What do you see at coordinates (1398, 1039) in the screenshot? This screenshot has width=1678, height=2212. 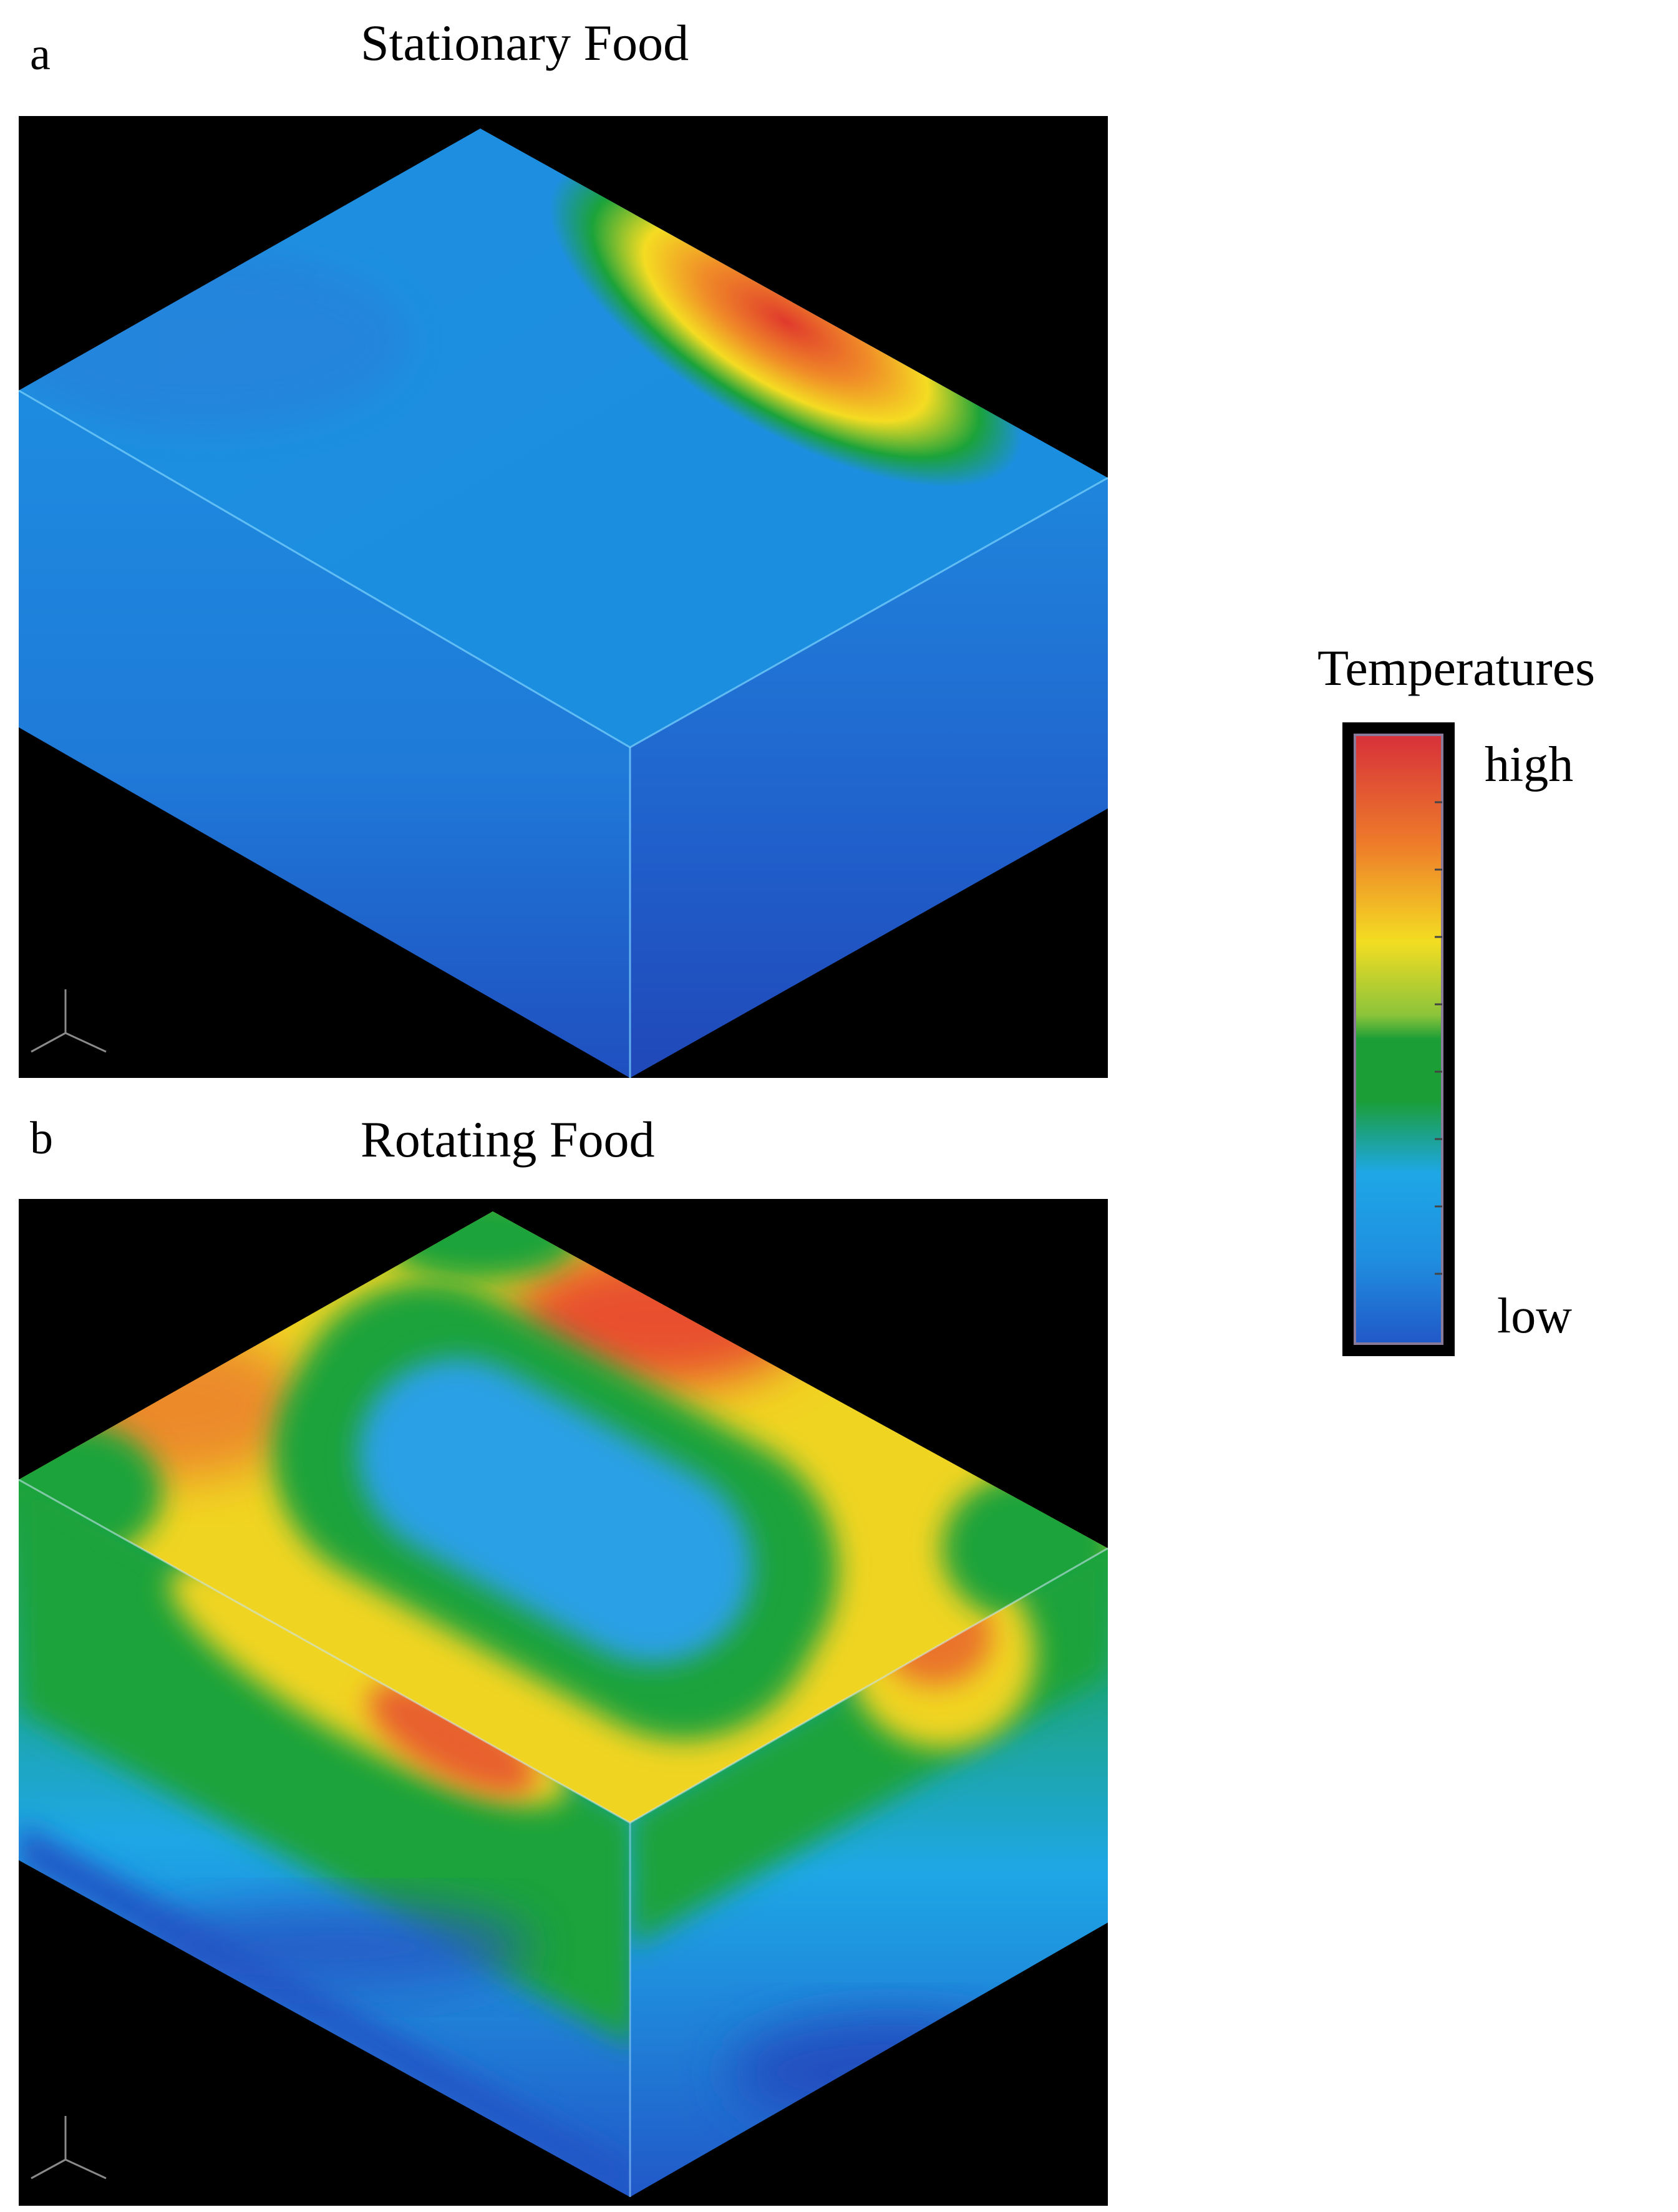 I see `temperature-colorbar` at bounding box center [1398, 1039].